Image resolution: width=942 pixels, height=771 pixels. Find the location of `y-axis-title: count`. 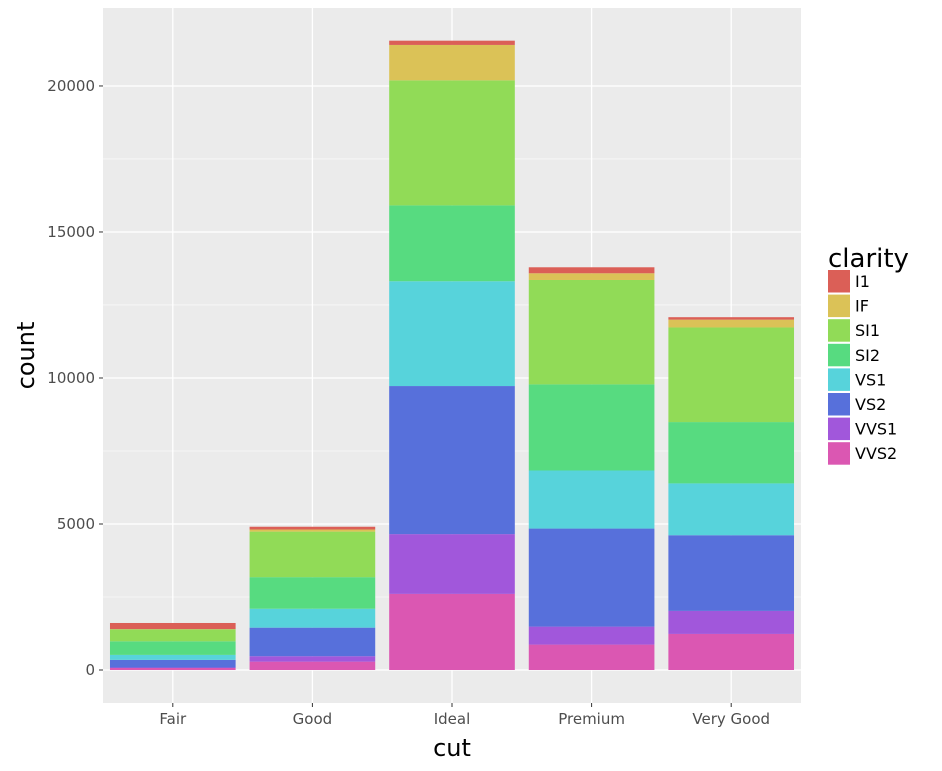

y-axis-title: count is located at coordinates (26, 356).